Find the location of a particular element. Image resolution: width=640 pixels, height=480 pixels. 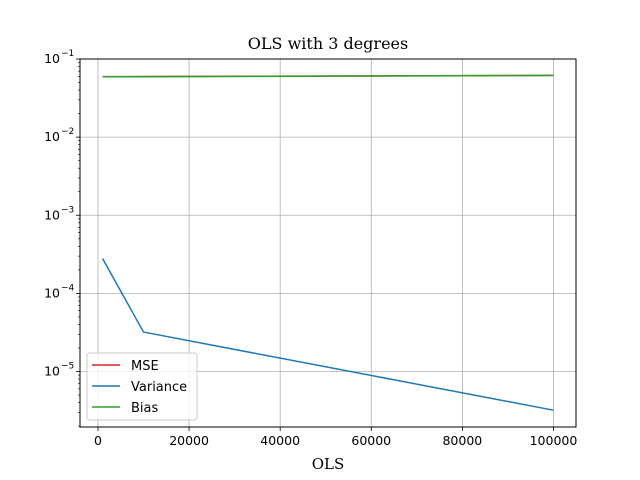

legend-label-variance: Variance is located at coordinates (159, 387).